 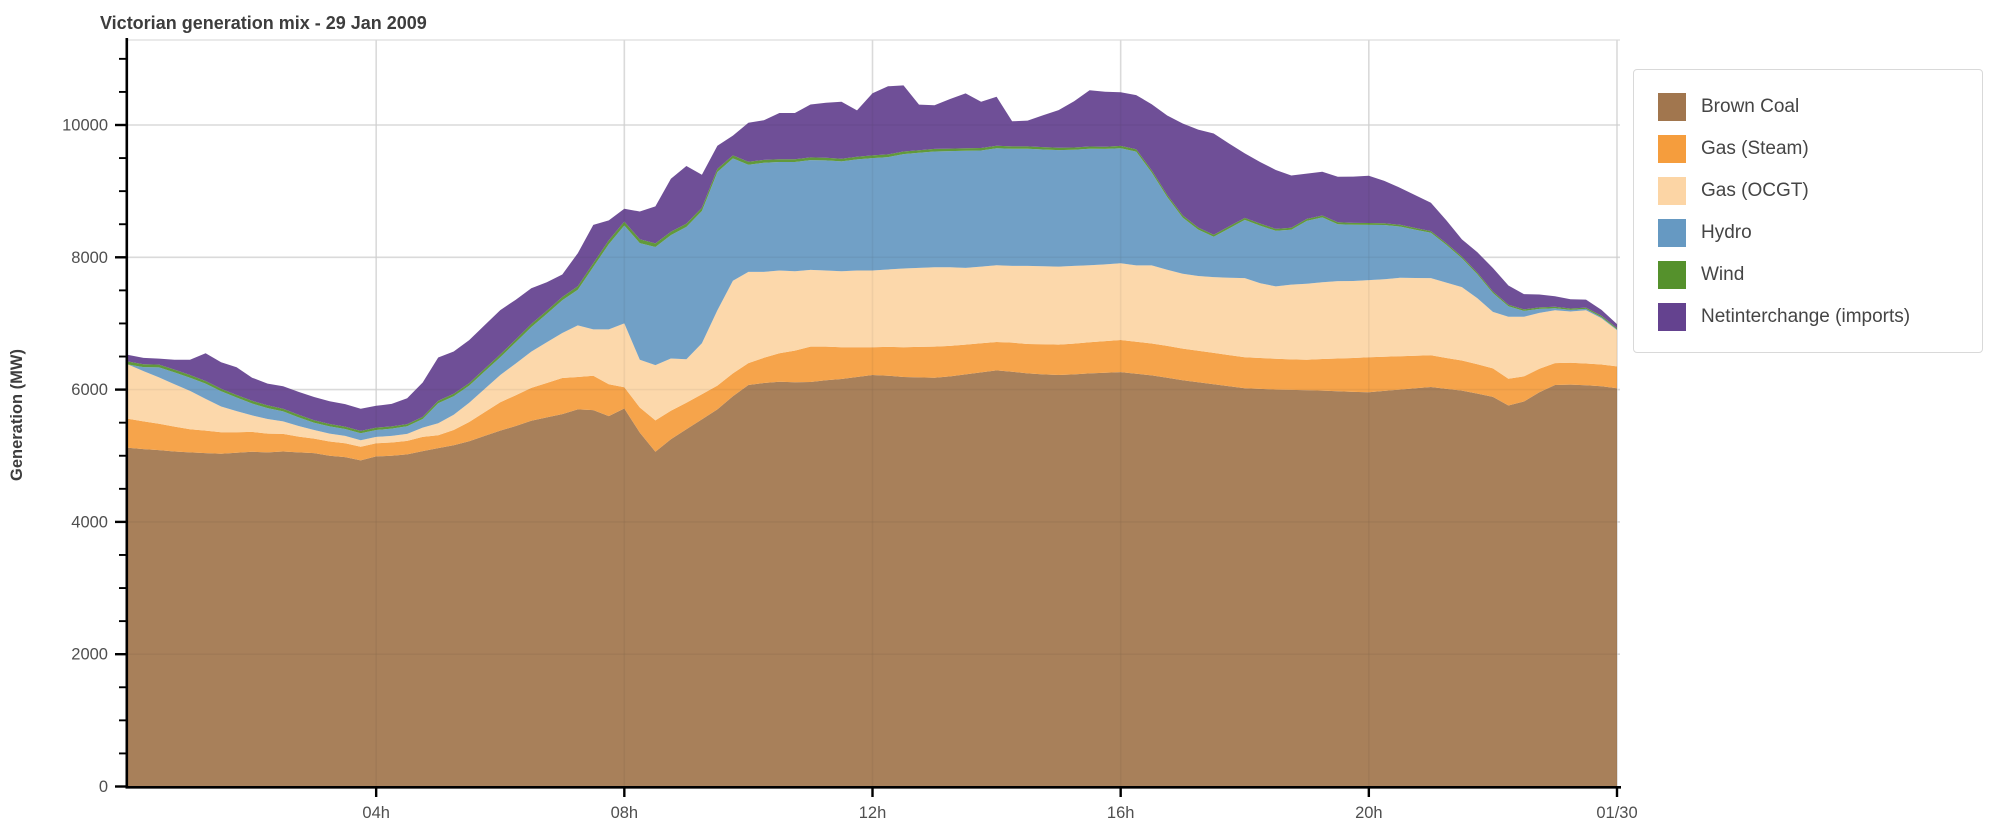 I want to click on x-tick-label: 08h, so click(x=625, y=813).